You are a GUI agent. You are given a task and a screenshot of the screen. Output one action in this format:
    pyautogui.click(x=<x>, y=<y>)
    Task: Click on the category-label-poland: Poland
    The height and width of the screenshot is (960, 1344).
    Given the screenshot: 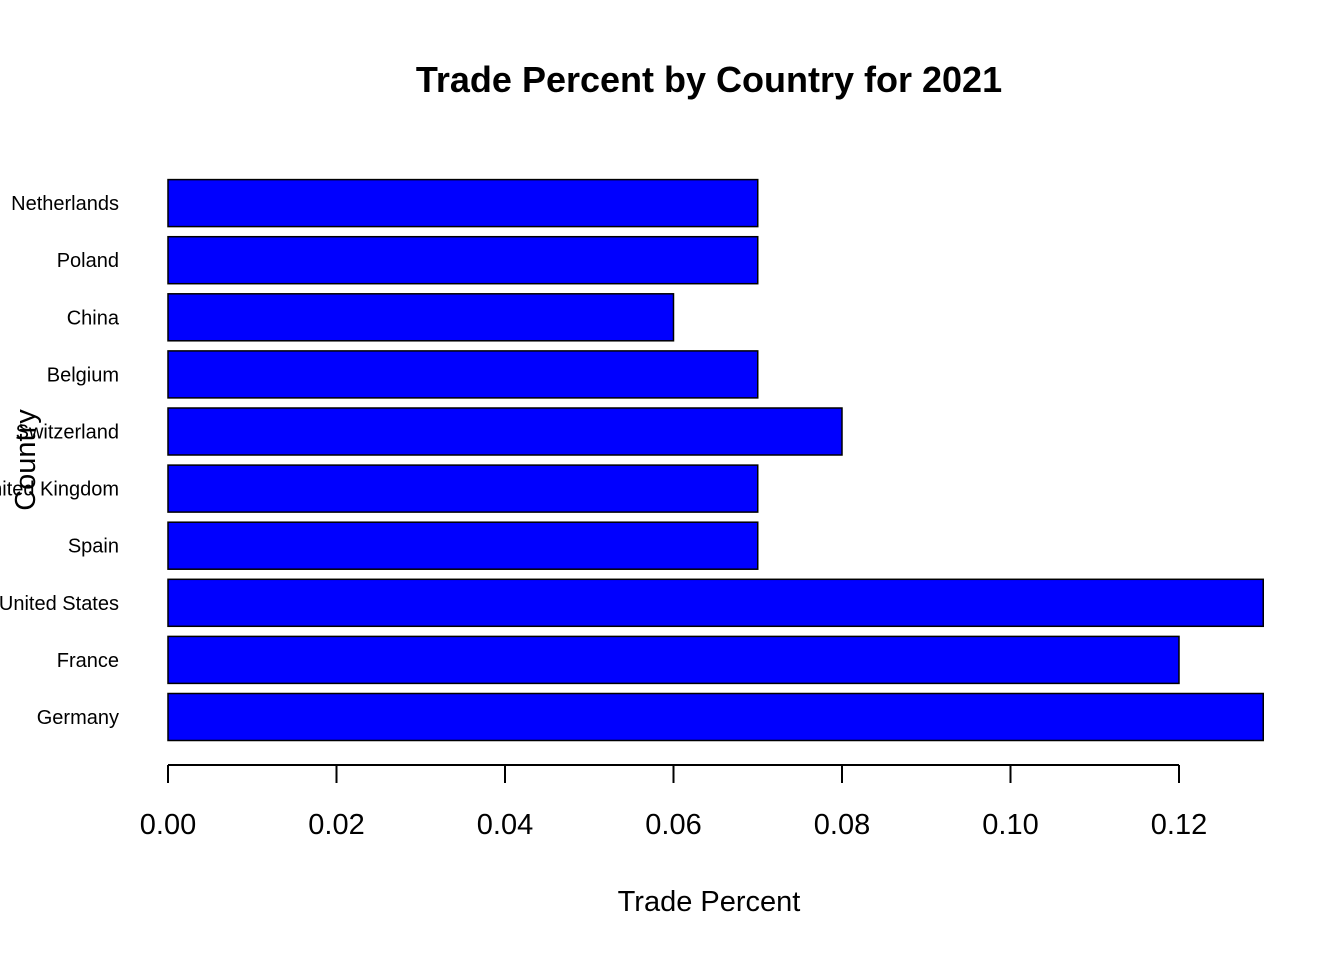 What is the action you would take?
    pyautogui.click(x=88, y=261)
    